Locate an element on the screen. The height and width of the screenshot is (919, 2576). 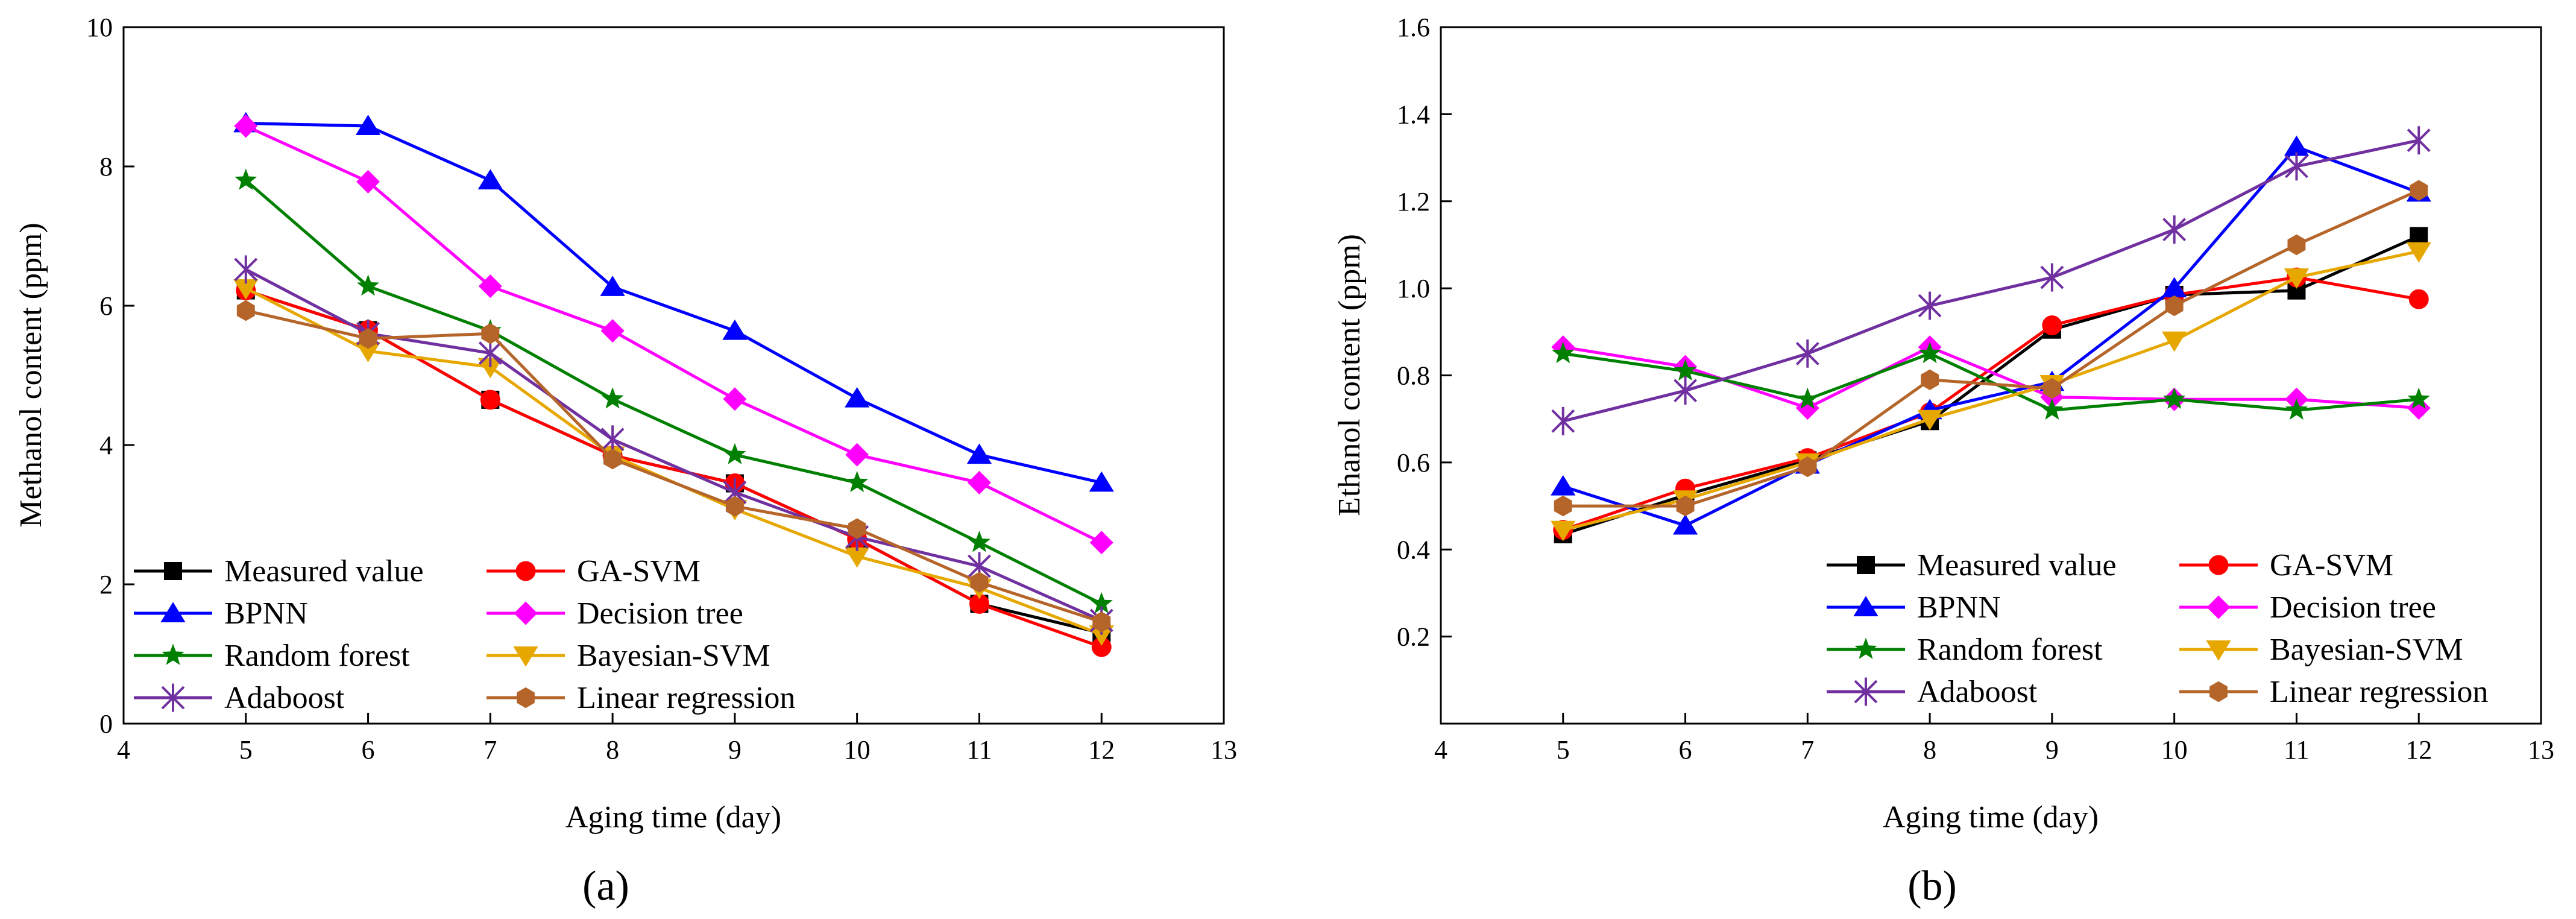
b-y-tick-label-6: 1.4 is located at coordinates (1413, 114).